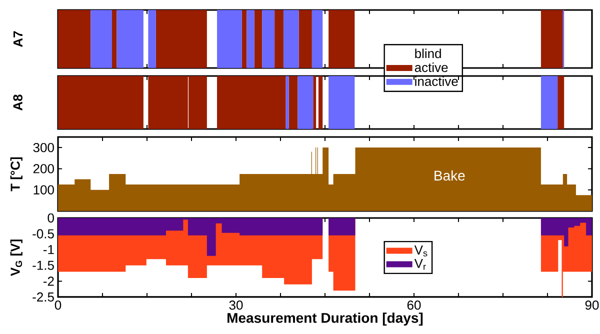 The height and width of the screenshot is (334, 600). Describe the element at coordinates (43, 265) in the screenshot. I see `y-tick-label: -1.5` at that location.